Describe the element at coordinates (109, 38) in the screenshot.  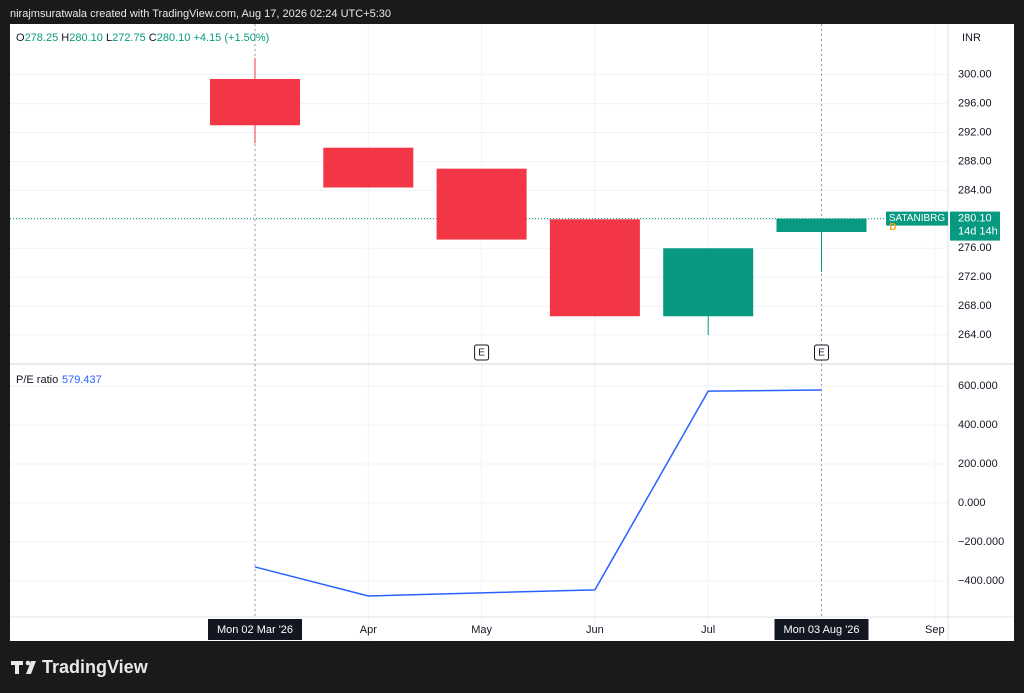
I see `legend-key: L` at that location.